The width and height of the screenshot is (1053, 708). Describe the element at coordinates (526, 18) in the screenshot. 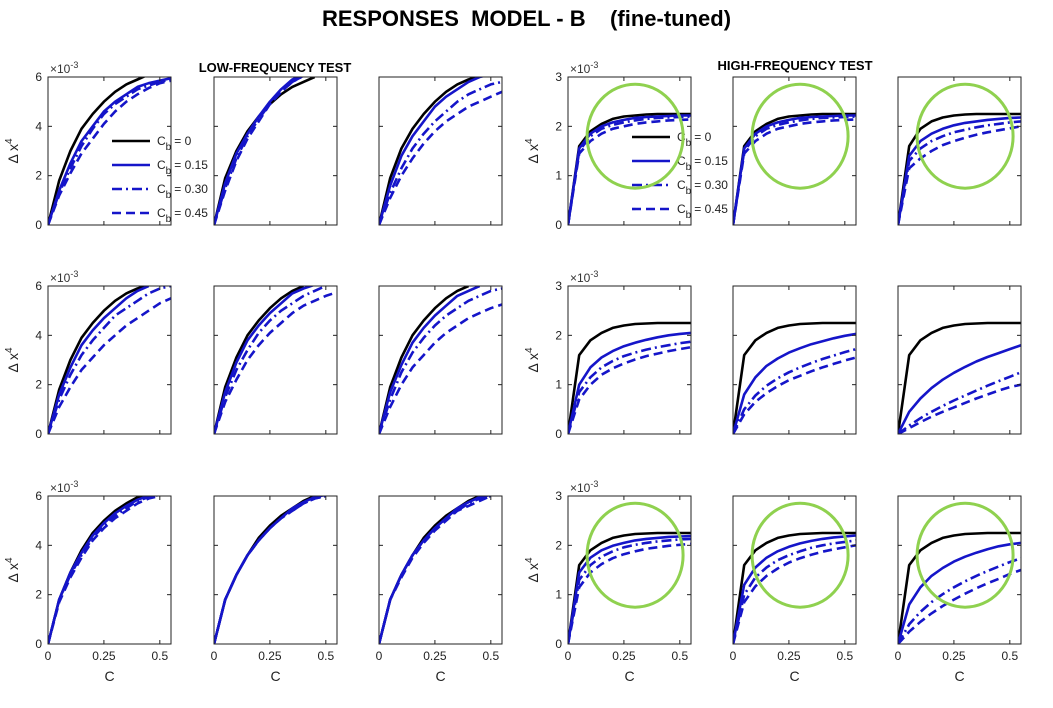

I see `figure-title: RESPONSES MODEL - B (fine-tuned)` at that location.